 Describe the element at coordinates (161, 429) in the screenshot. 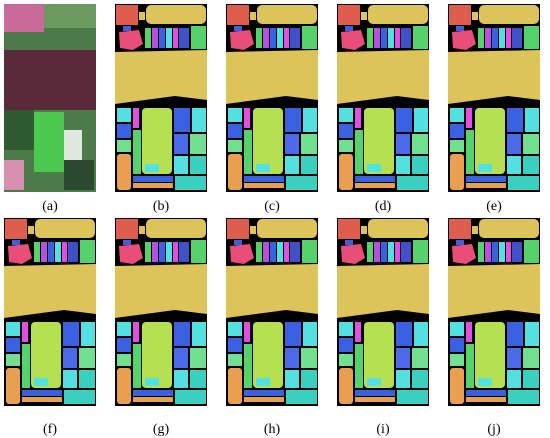

I see `panel-label: (g)` at that location.